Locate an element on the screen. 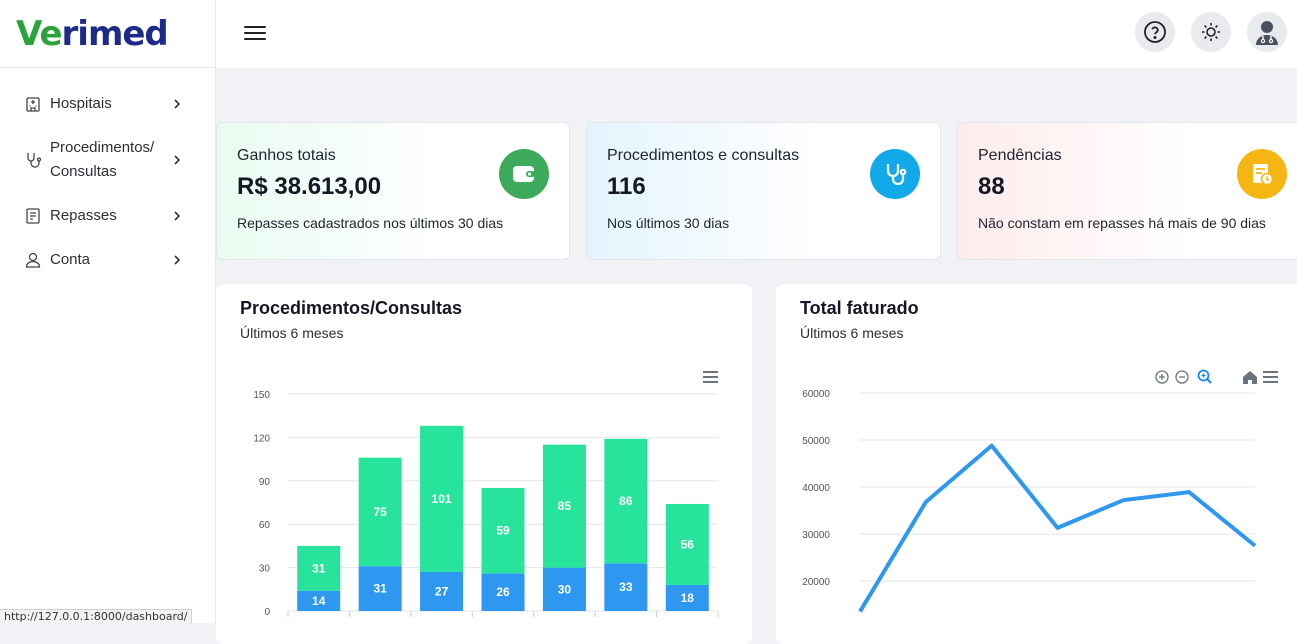 The image size is (1297, 644). y-tick-label: 30000 is located at coordinates (816, 535).